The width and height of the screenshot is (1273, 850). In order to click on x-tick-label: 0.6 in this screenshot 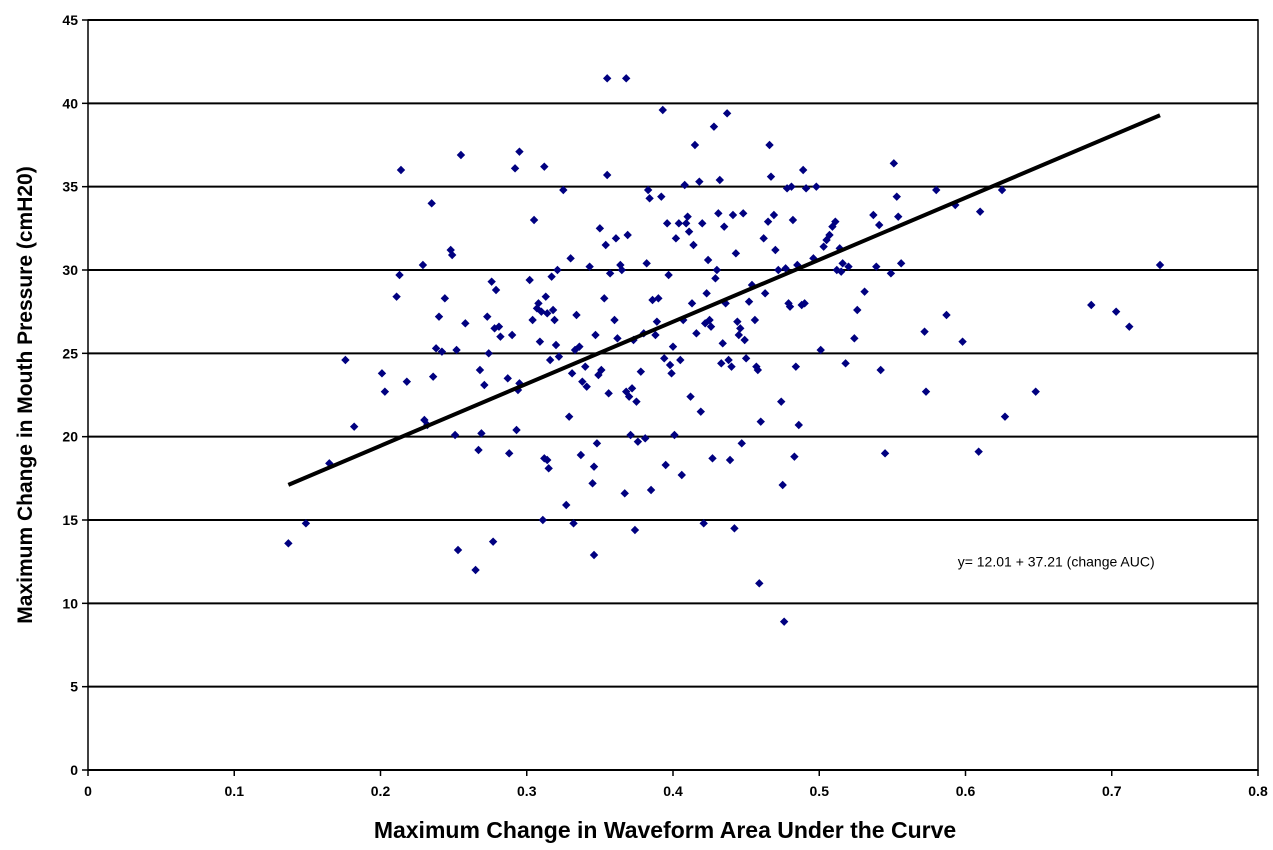, I will do `click(966, 791)`.